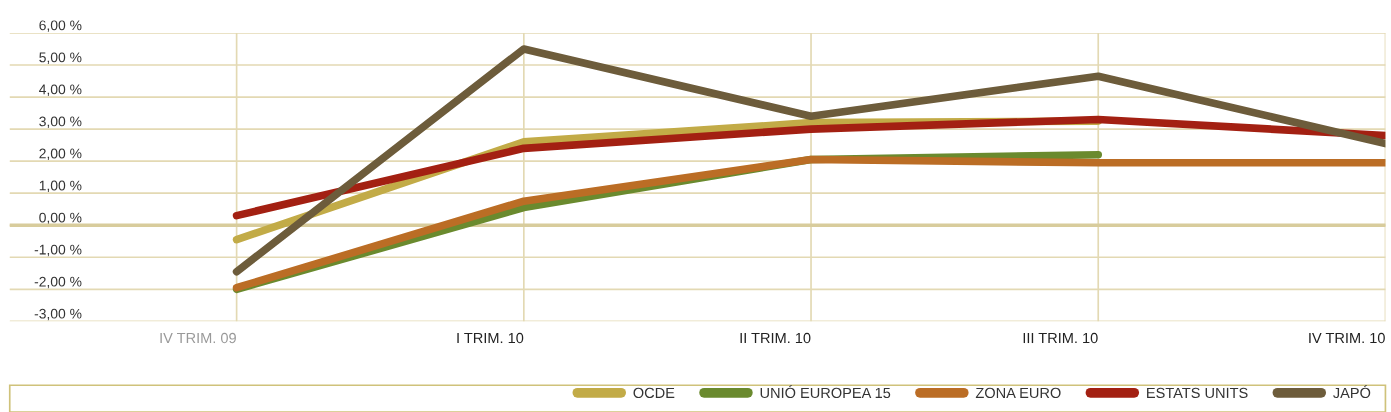 The height and width of the screenshot is (412, 1391). I want to click on y-tick-label: -3,00 %, so click(58, 314).